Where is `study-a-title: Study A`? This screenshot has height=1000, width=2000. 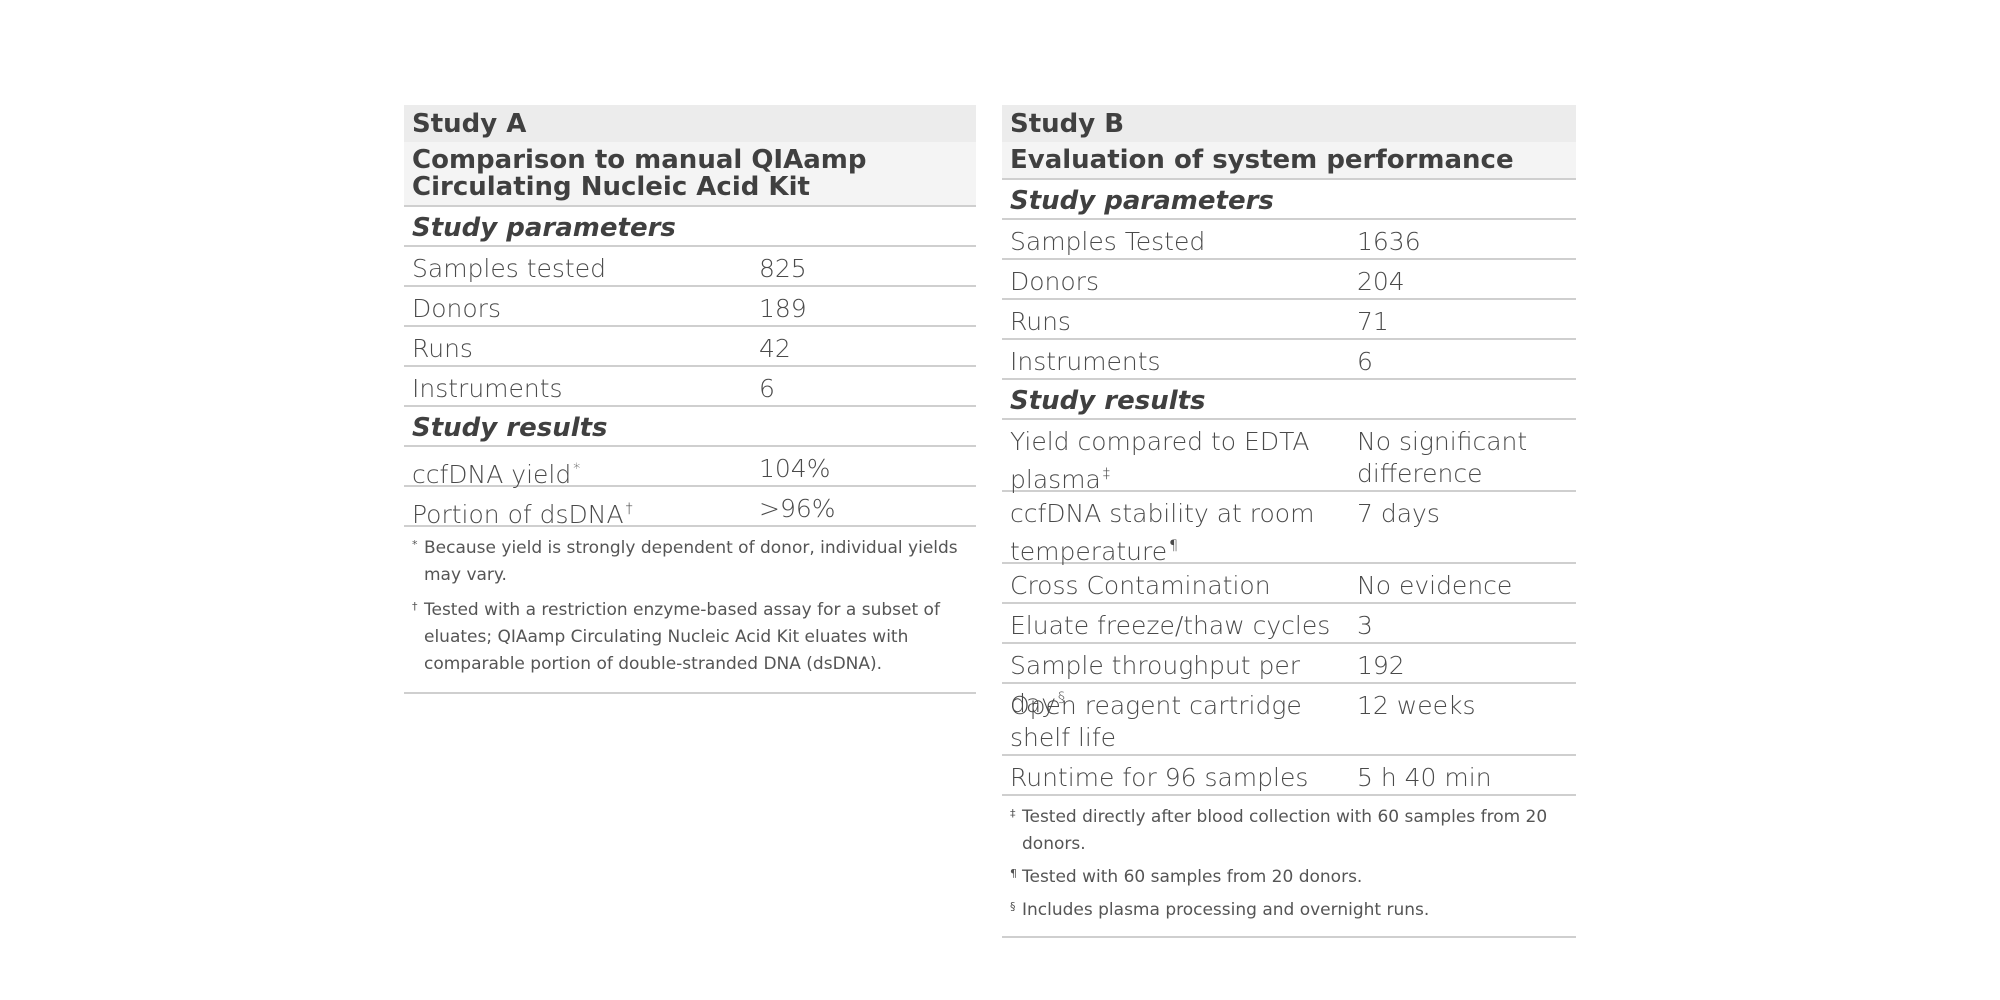 study-a-title: Study A is located at coordinates (690, 123).